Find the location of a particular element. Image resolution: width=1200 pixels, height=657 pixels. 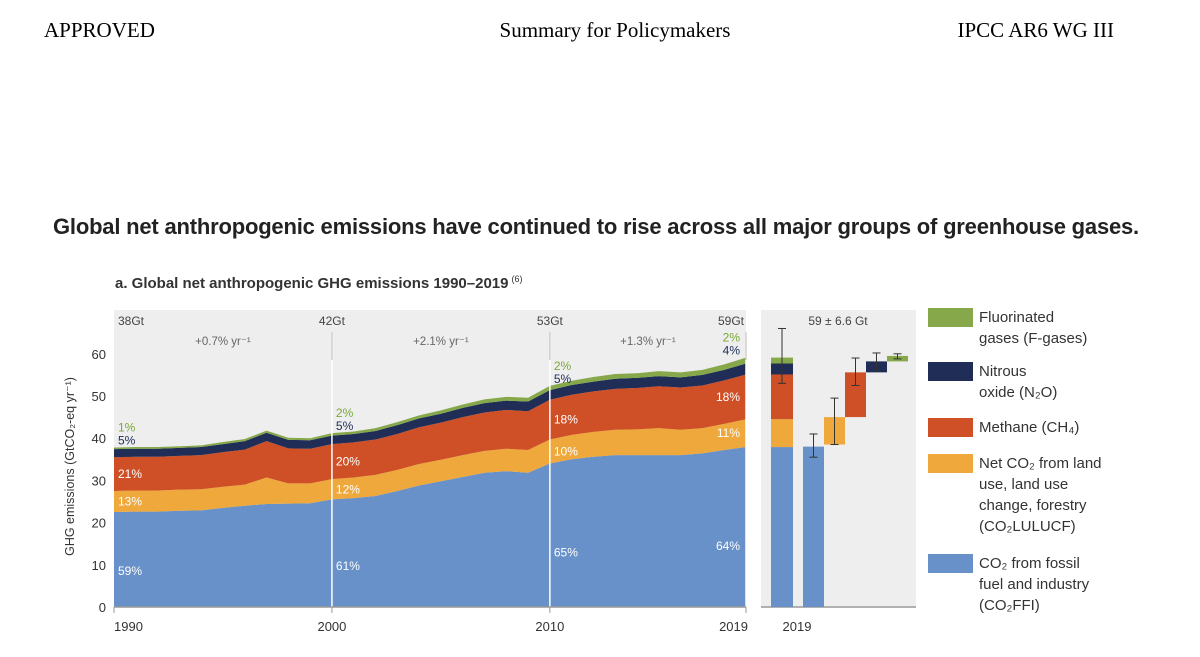

share-lulucf-1990: 13% is located at coordinates (130, 502).